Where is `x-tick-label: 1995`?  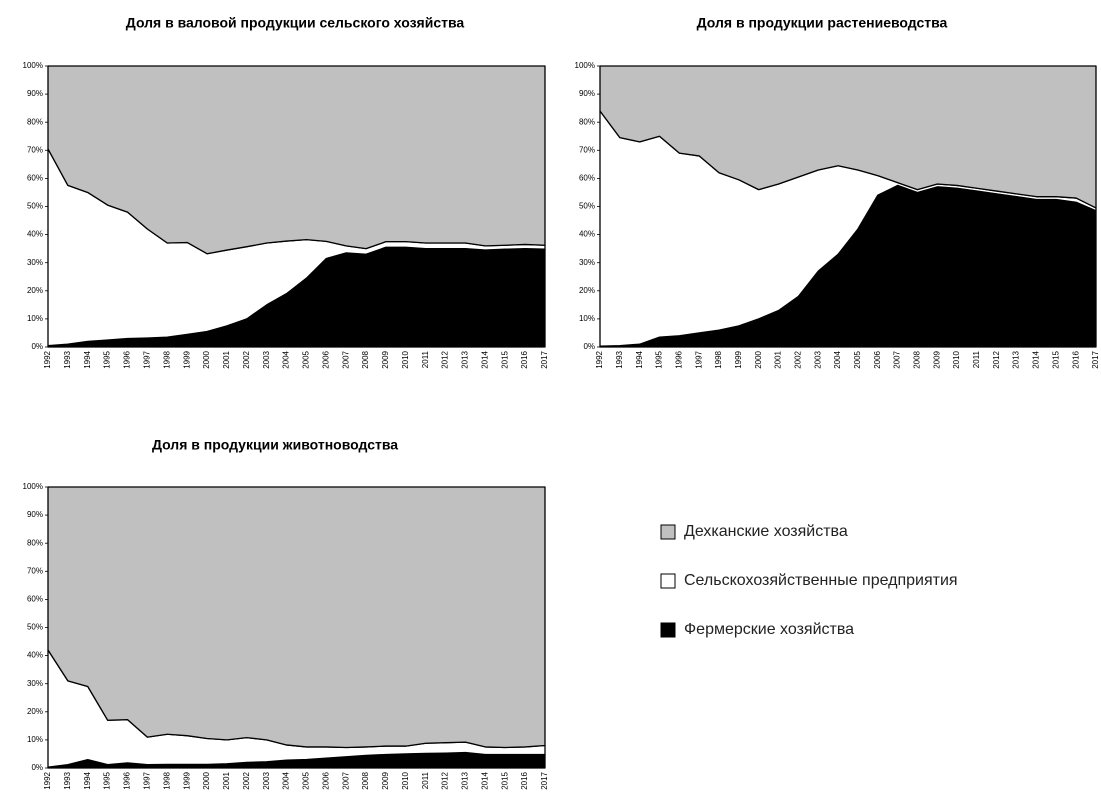 x-tick-label: 1995 is located at coordinates (107, 359).